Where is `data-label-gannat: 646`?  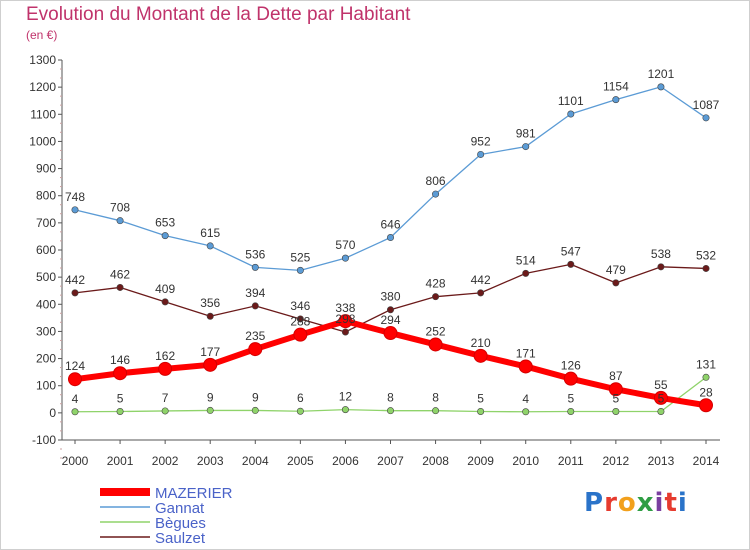 data-label-gannat: 646 is located at coordinates (390, 225).